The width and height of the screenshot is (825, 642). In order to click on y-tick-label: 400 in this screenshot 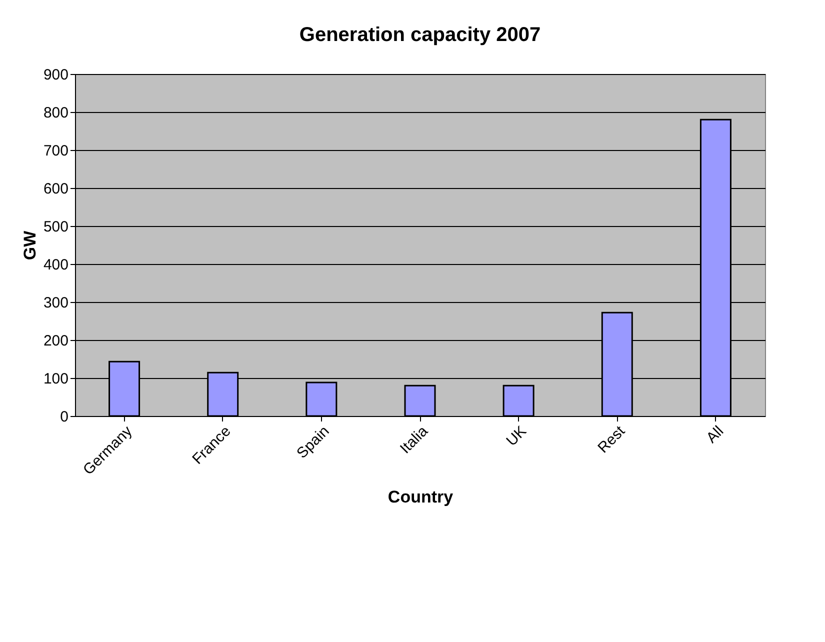, I will do `click(55, 265)`.